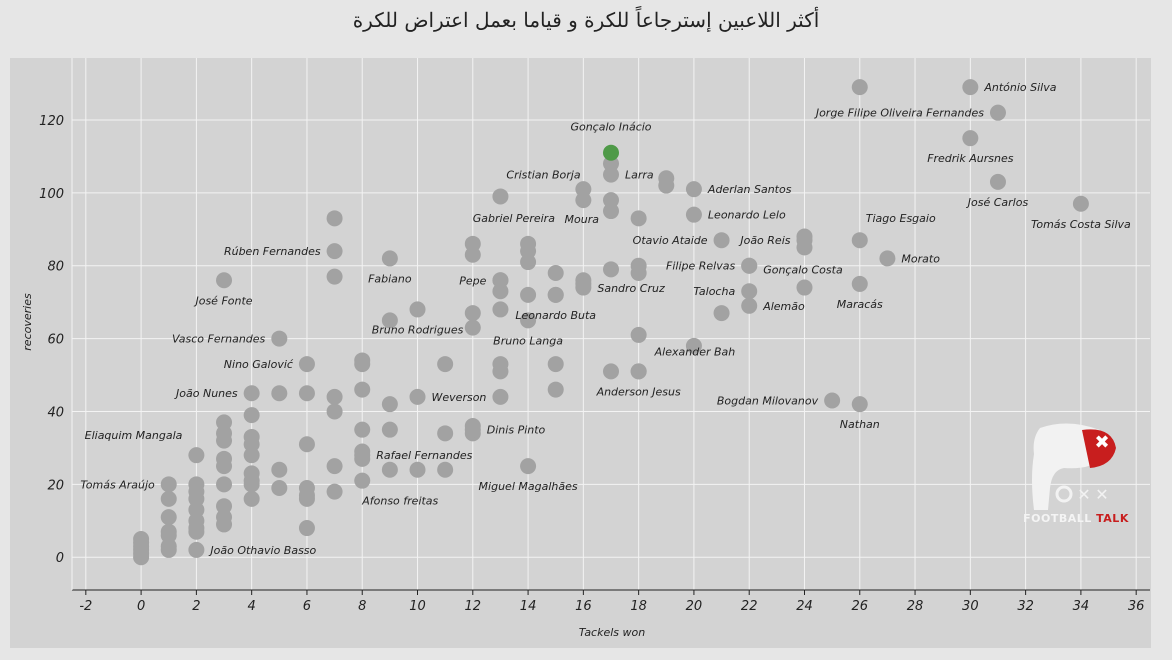  I want to click on point-label: João Nunes, so click(206, 393).